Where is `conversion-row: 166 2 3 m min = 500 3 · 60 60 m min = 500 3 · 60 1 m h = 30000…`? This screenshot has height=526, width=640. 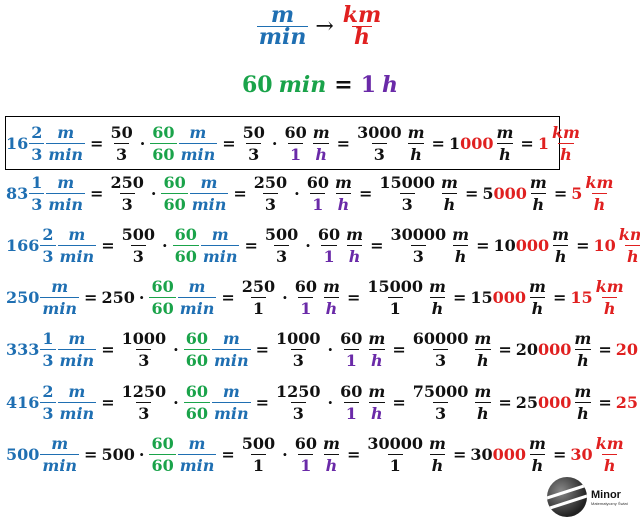 conversion-row: 166 2 3 m min = 500 3 · 60 60 m min = 500 3 · 60 1 m h = 30000… is located at coordinates (323, 245).